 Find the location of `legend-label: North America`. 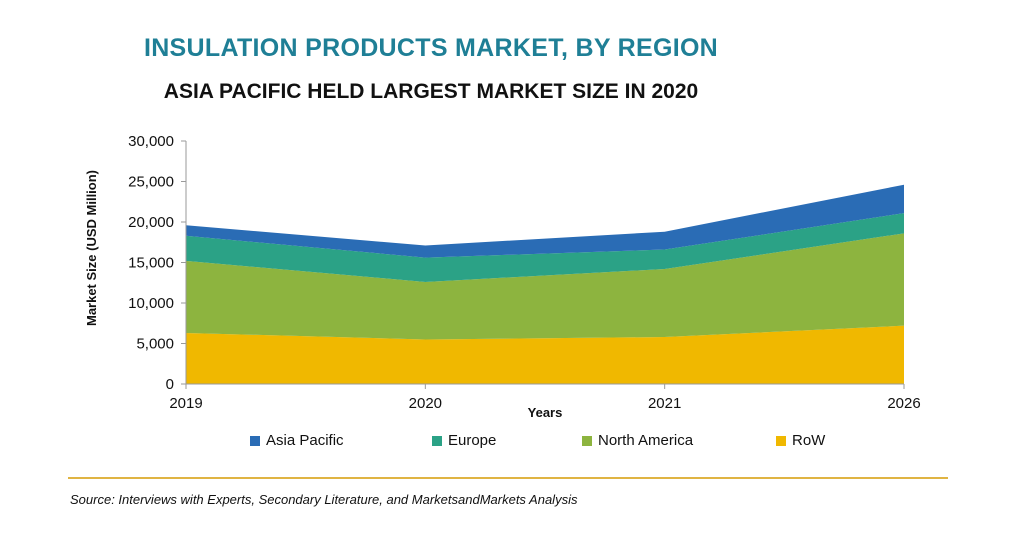

legend-label: North America is located at coordinates (646, 440).